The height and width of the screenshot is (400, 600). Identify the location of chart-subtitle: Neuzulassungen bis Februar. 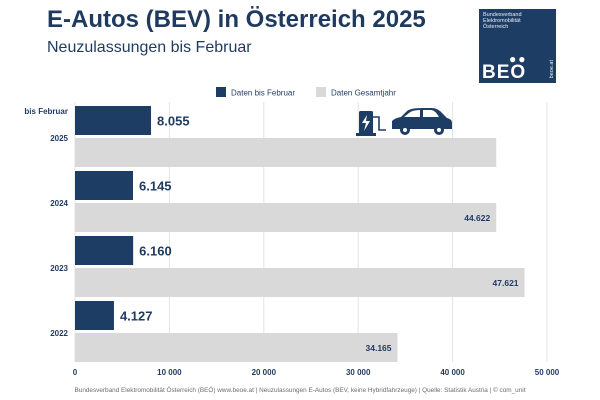
(149, 47).